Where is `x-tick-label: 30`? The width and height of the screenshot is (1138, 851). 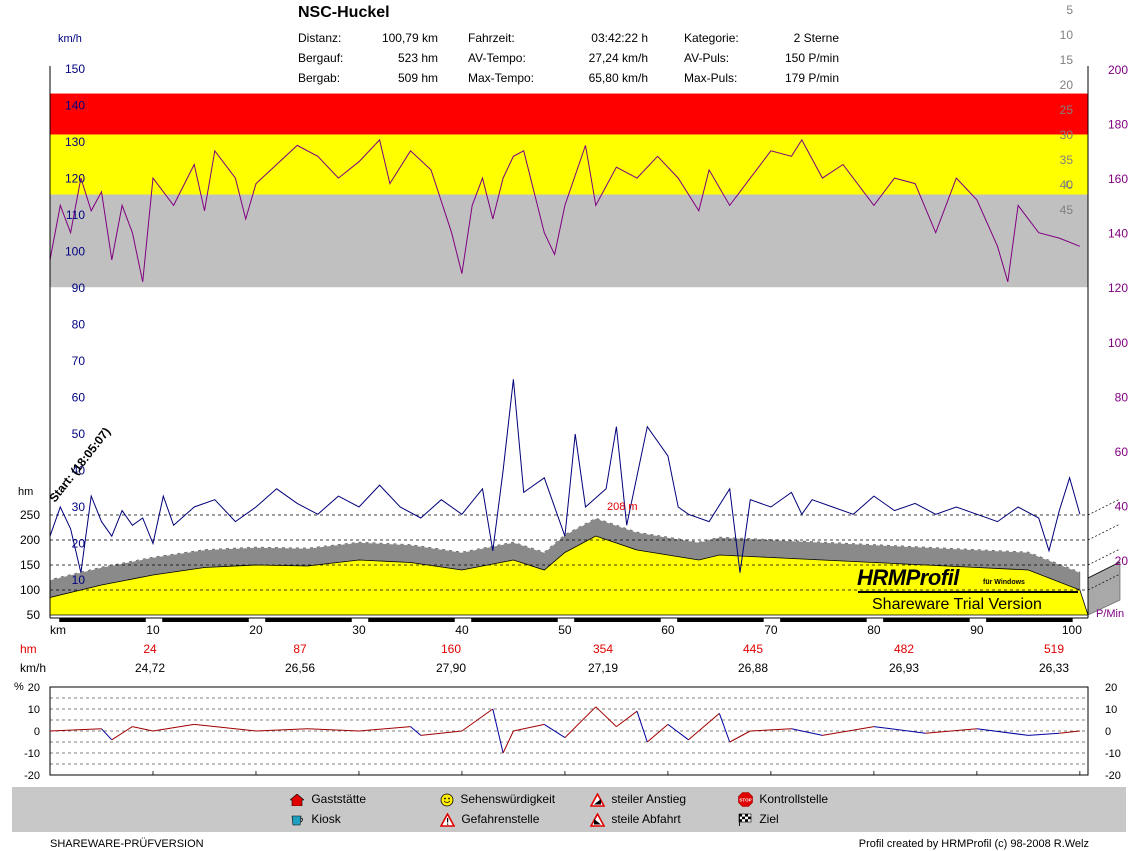 x-tick-label: 30 is located at coordinates (359, 630).